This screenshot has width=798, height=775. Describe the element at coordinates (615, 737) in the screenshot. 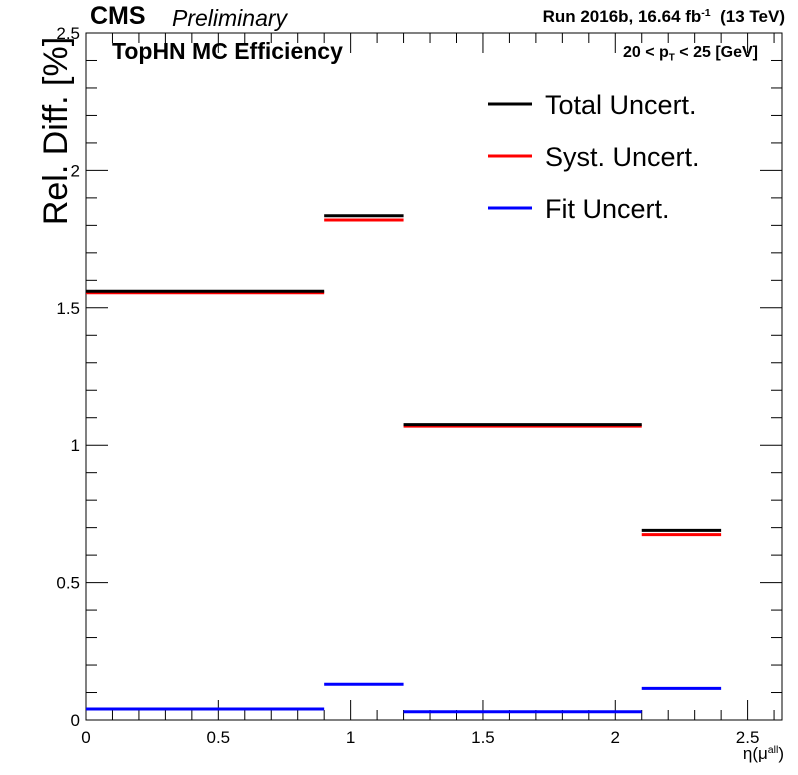

I see `x-tick-label: 2` at that location.